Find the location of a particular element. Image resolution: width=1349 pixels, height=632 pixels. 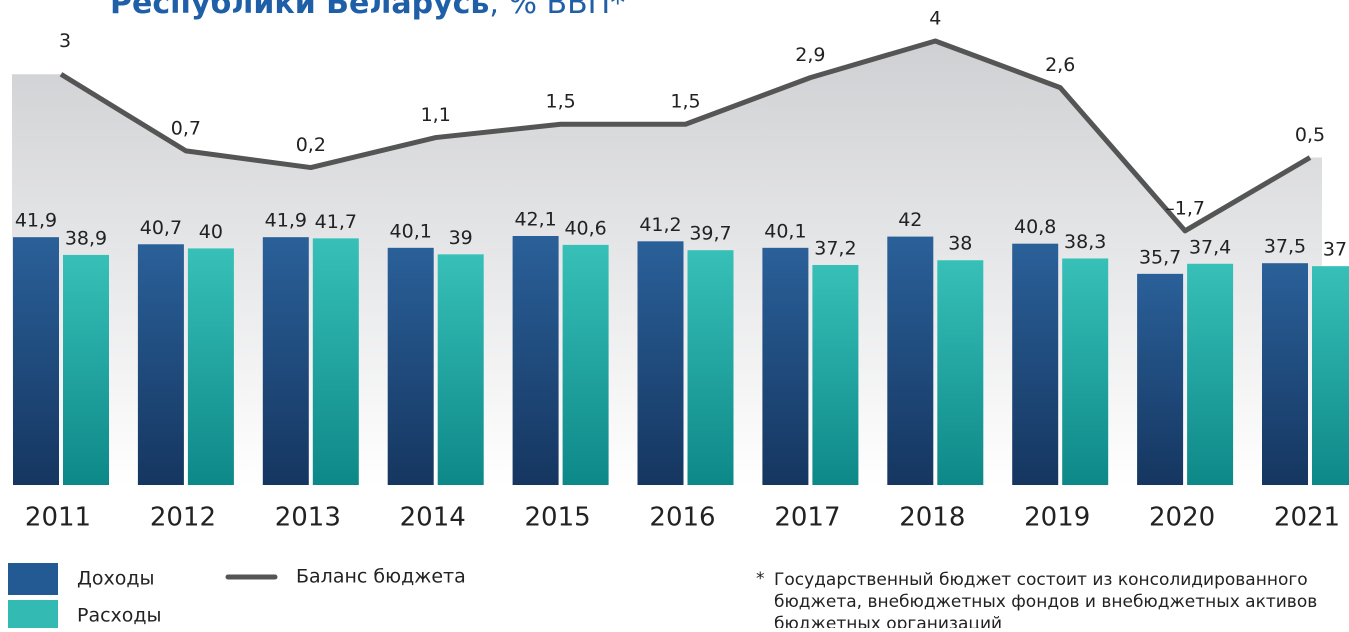

bar-value-label: 38,9 is located at coordinates (86, 238).